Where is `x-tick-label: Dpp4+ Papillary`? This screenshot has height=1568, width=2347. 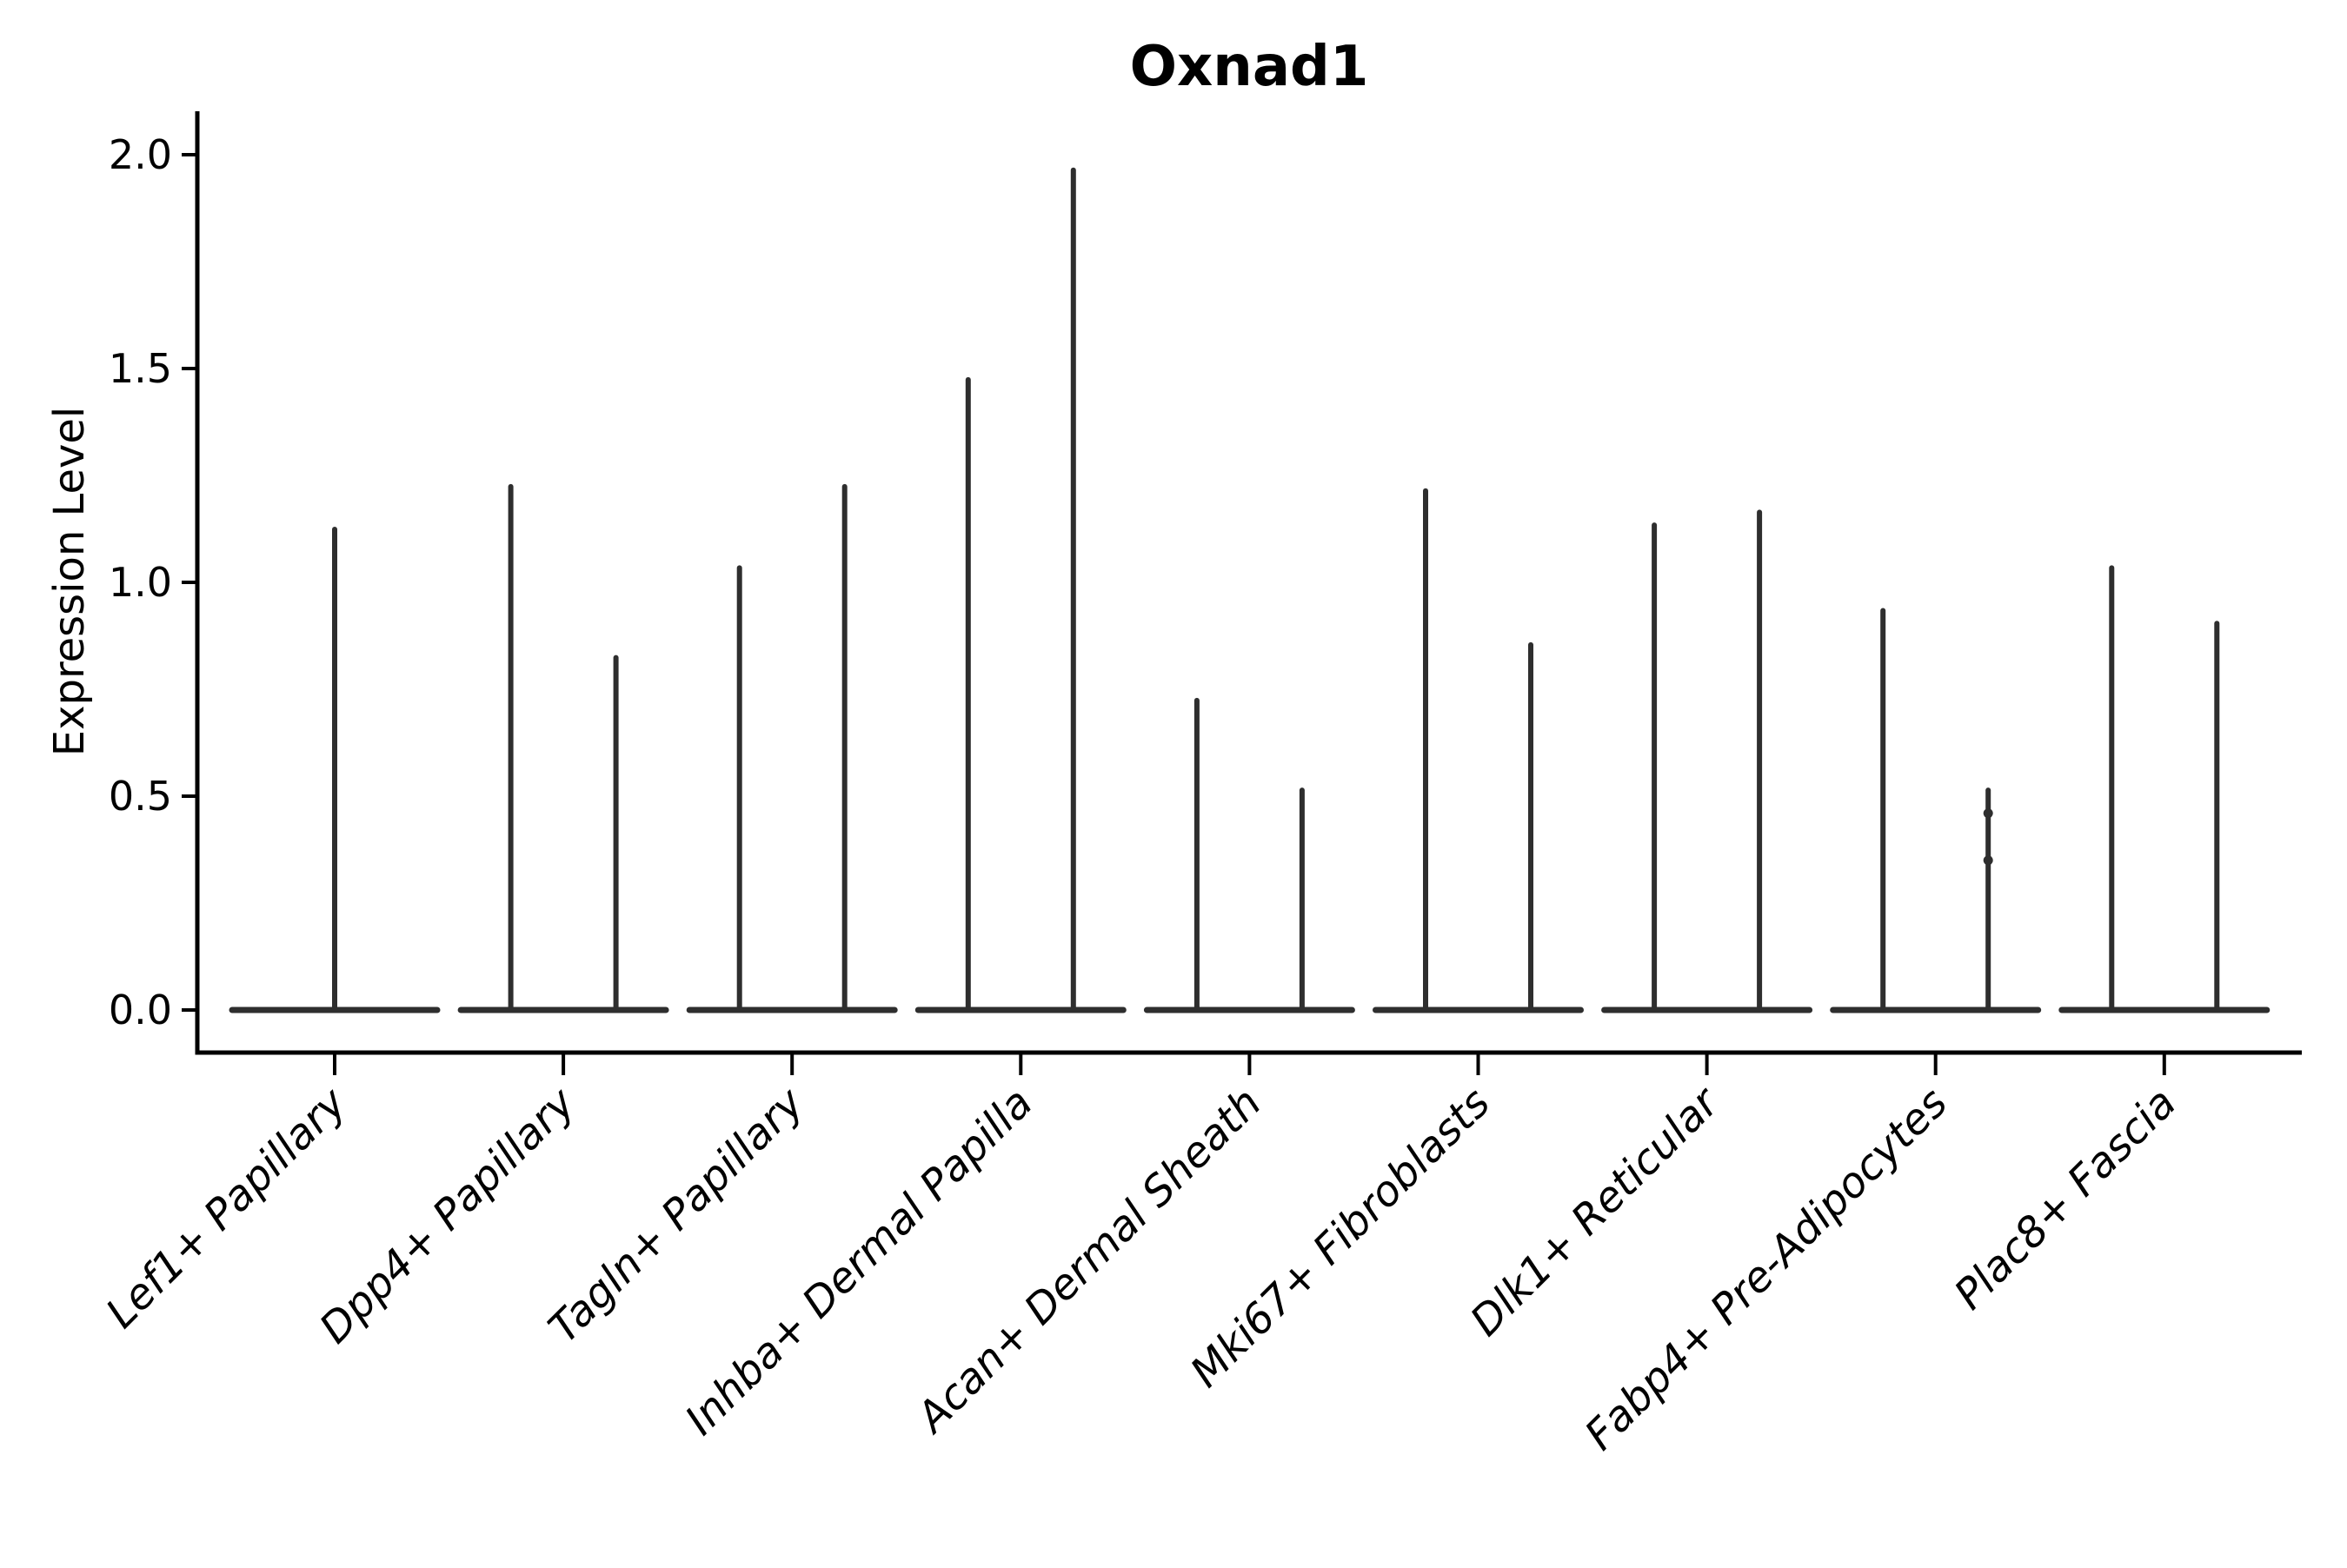 x-tick-label: Dpp4+ Papillary is located at coordinates (448, 1215).